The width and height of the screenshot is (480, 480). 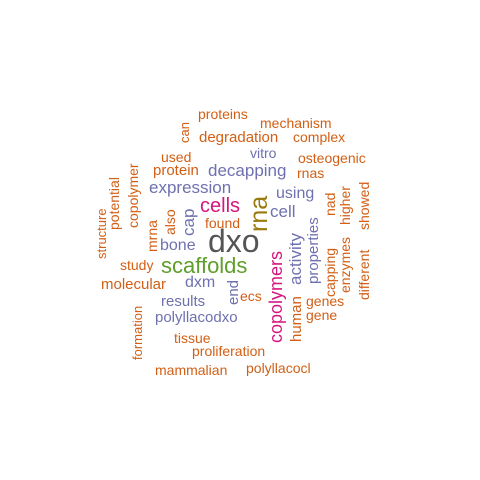 I want to click on word-found: found, so click(x=223, y=223).